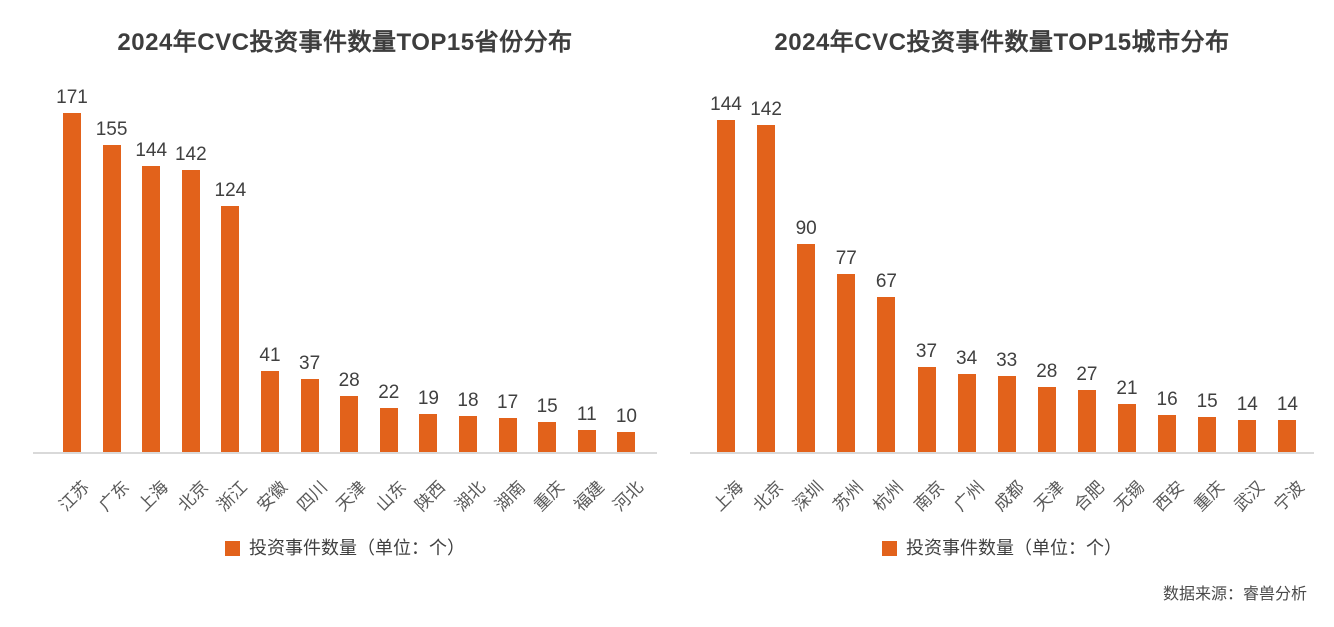 Image resolution: width=1334 pixels, height=627 pixels. Describe the element at coordinates (1247, 436) in the screenshot. I see `bar-武汉` at that location.